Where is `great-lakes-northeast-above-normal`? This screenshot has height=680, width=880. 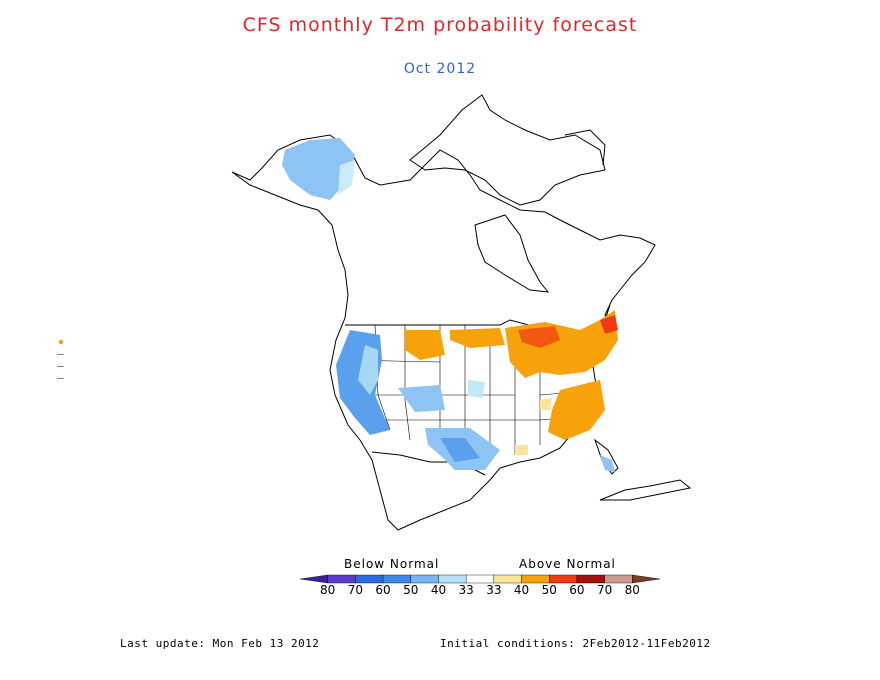
great-lakes-northeast-above-normal is located at coordinates (561, 344).